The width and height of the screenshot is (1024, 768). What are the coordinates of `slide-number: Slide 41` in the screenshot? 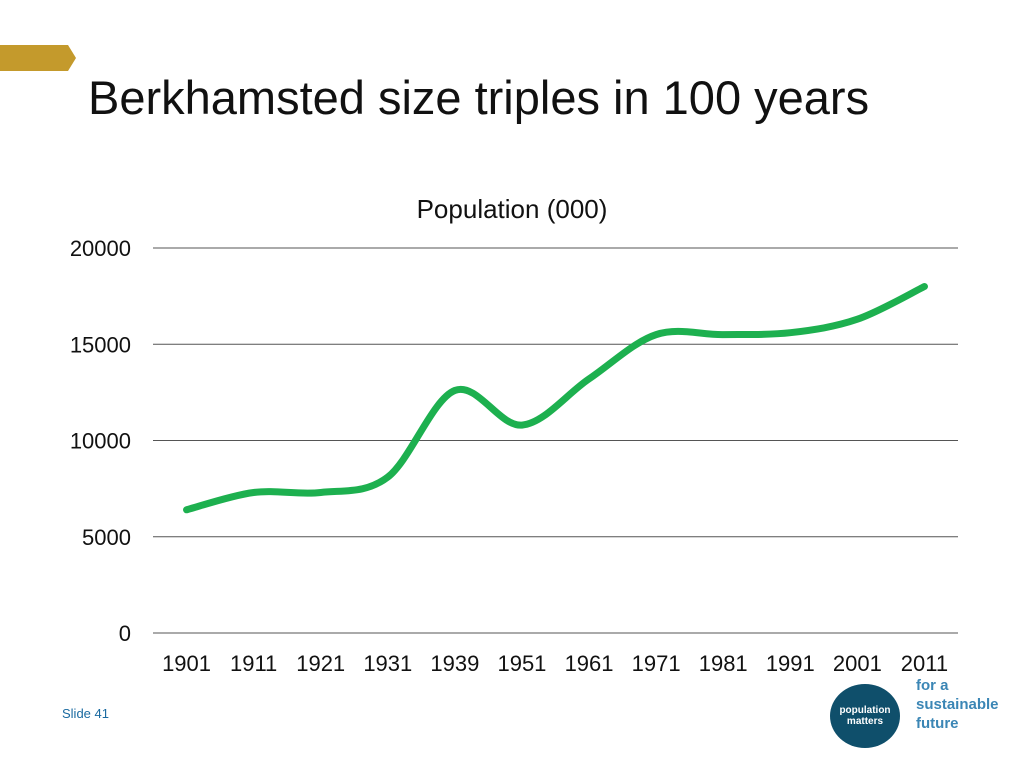 It's located at (85, 713).